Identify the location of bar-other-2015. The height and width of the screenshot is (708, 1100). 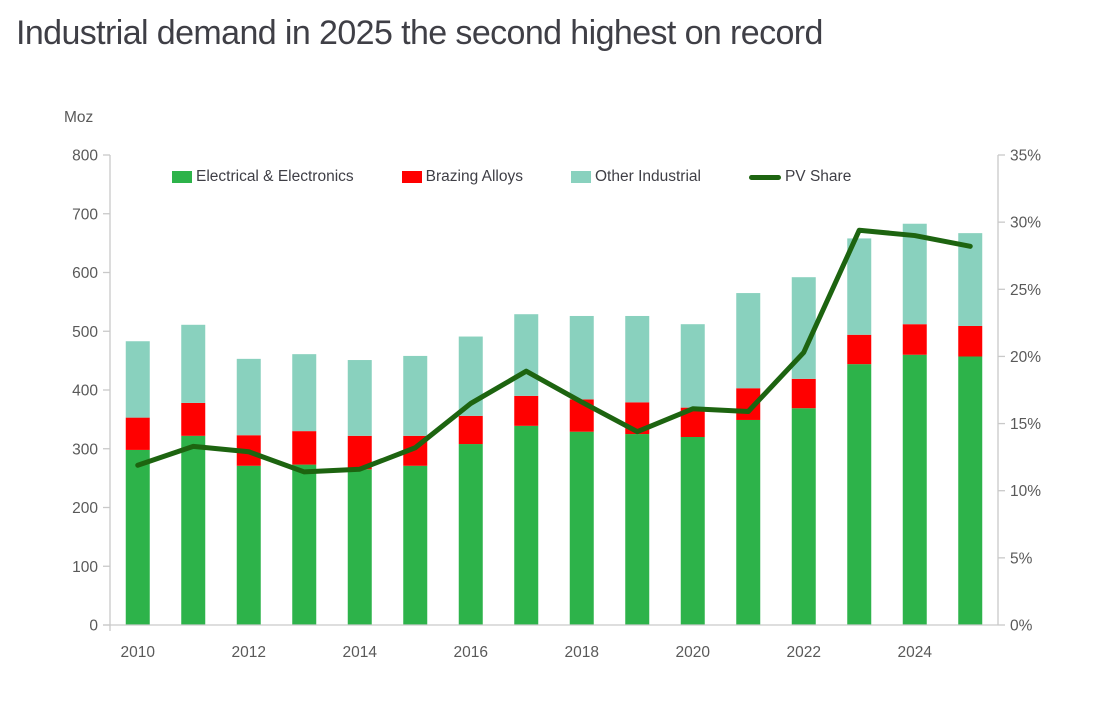
(415, 395).